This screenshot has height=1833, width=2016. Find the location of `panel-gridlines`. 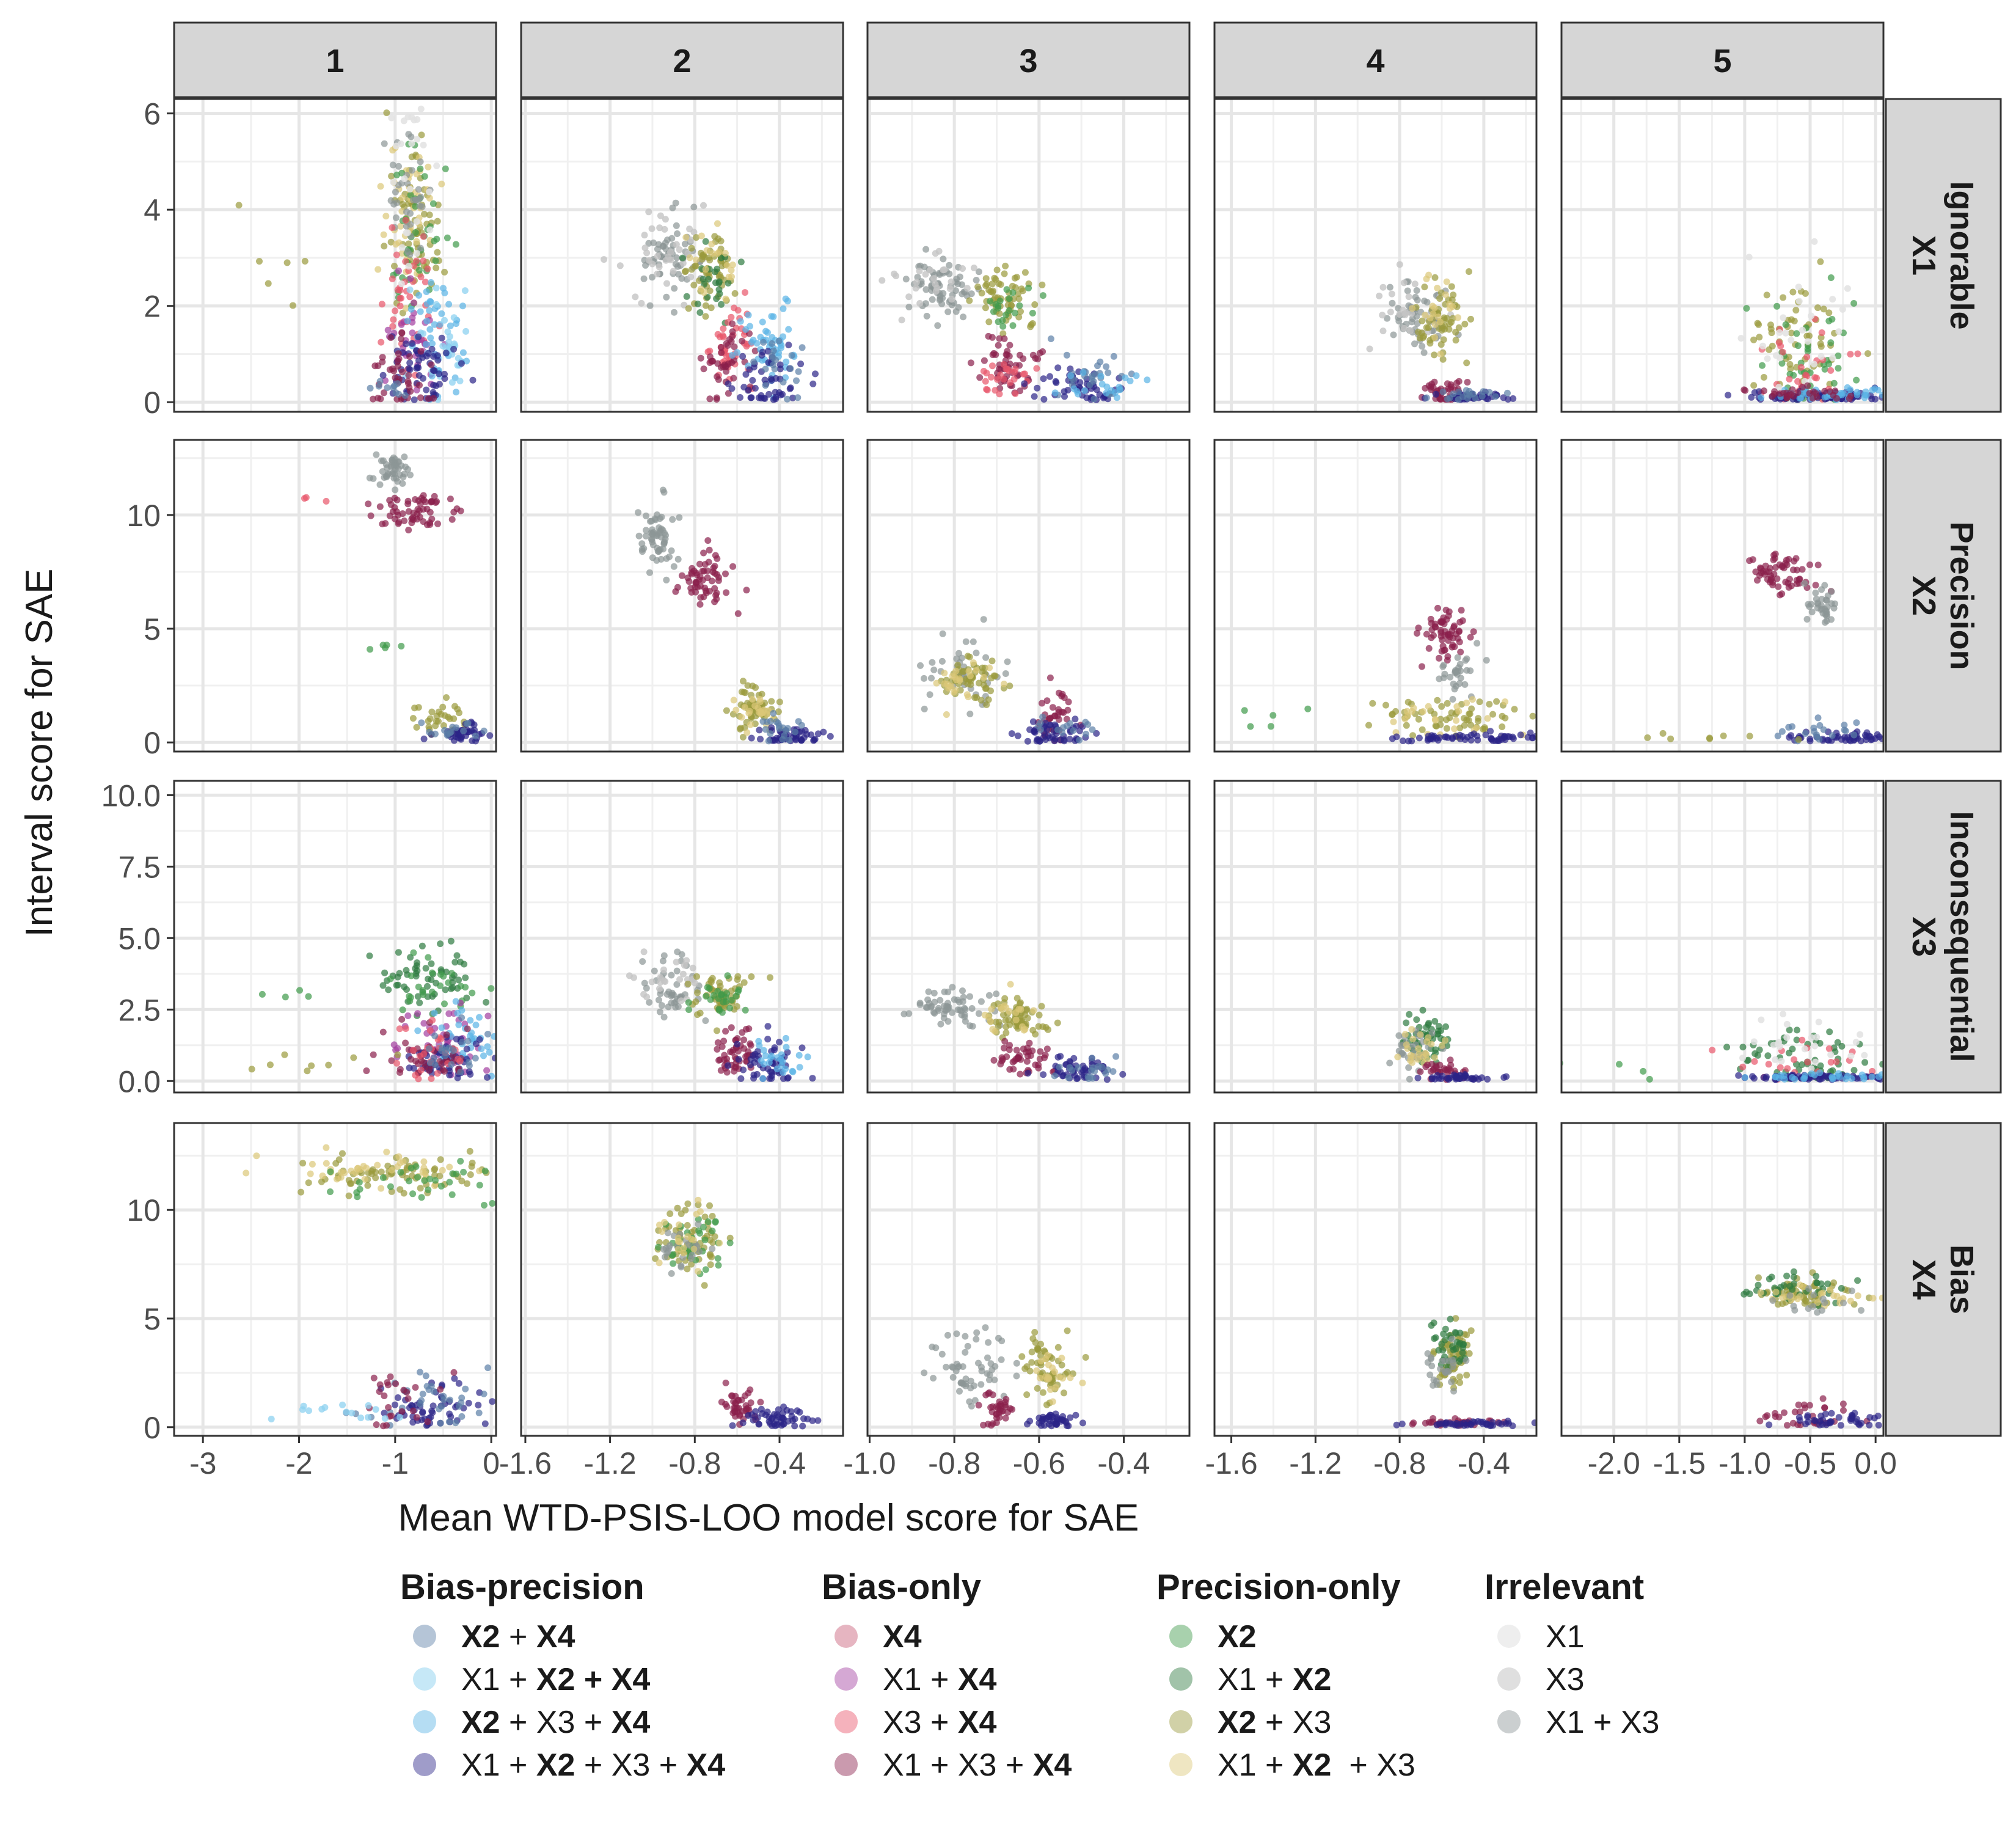

panel-gridlines is located at coordinates (682, 596).